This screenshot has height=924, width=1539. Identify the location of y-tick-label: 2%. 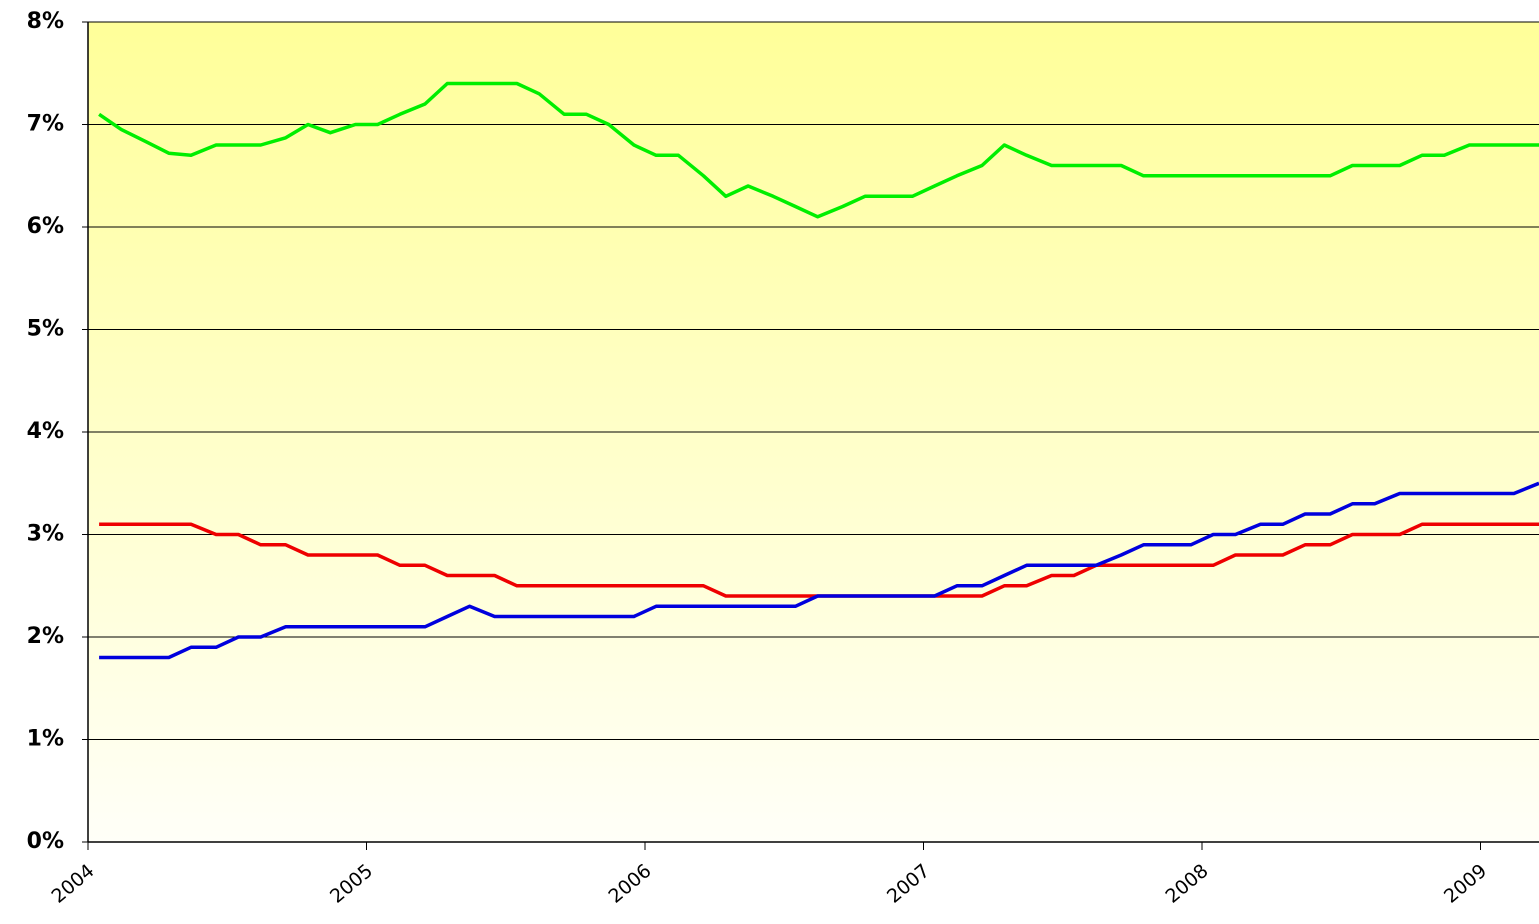
(45, 636).